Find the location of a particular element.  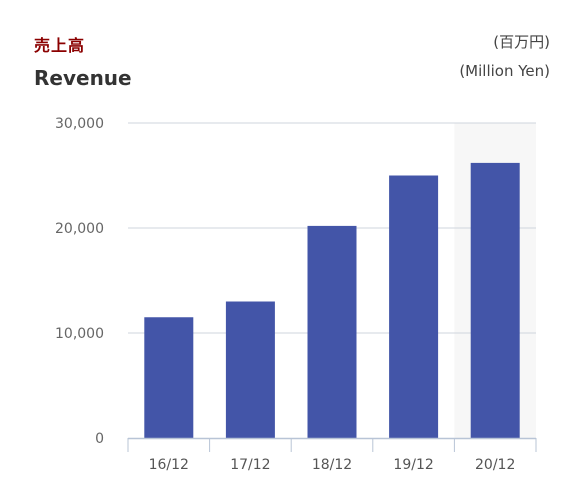

unit-label-english: (Million Yen) is located at coordinates (504, 71).